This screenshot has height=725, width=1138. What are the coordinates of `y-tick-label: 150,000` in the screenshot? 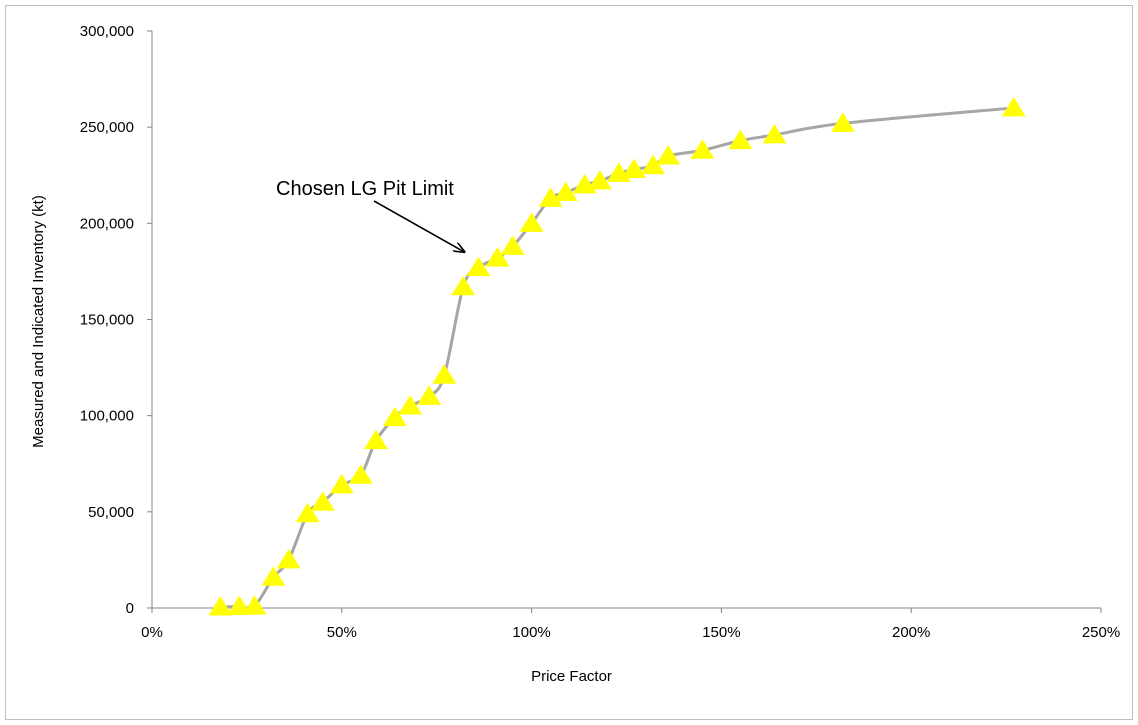 It's located at (107, 320).